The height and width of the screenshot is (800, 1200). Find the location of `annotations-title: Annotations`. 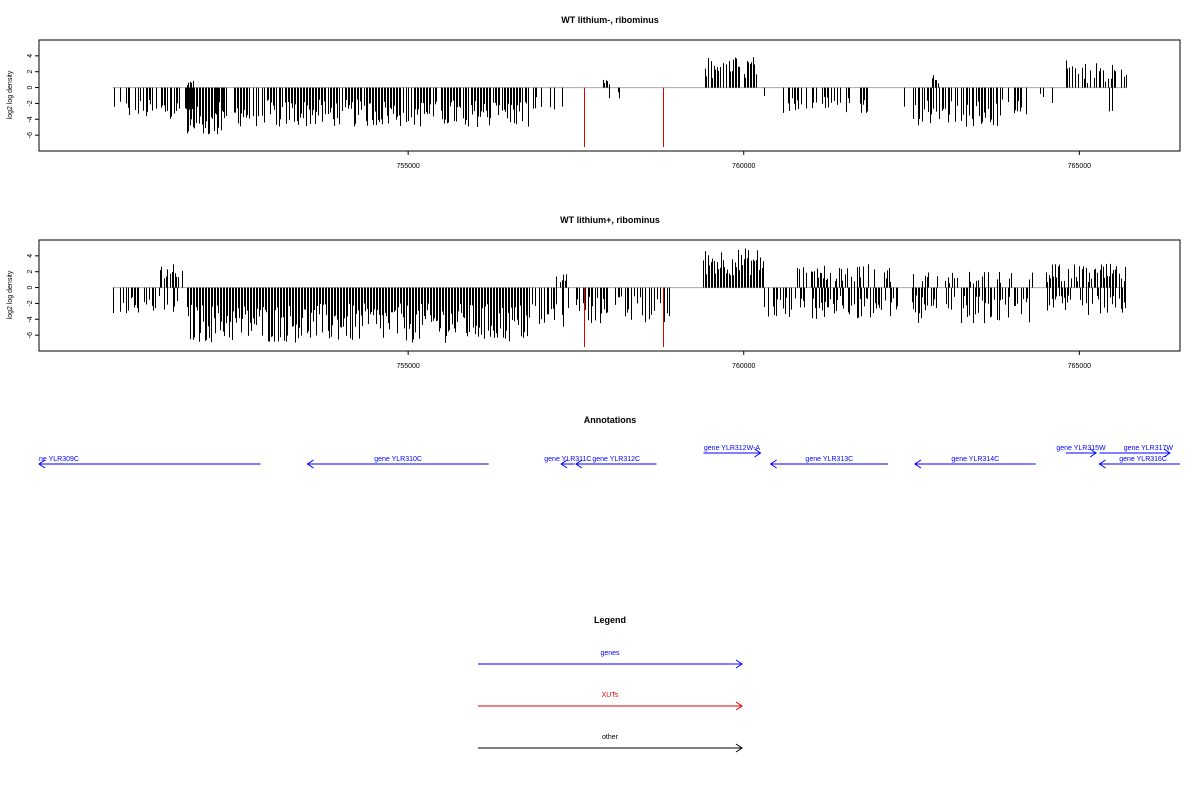

annotations-title: Annotations is located at coordinates (610, 420).